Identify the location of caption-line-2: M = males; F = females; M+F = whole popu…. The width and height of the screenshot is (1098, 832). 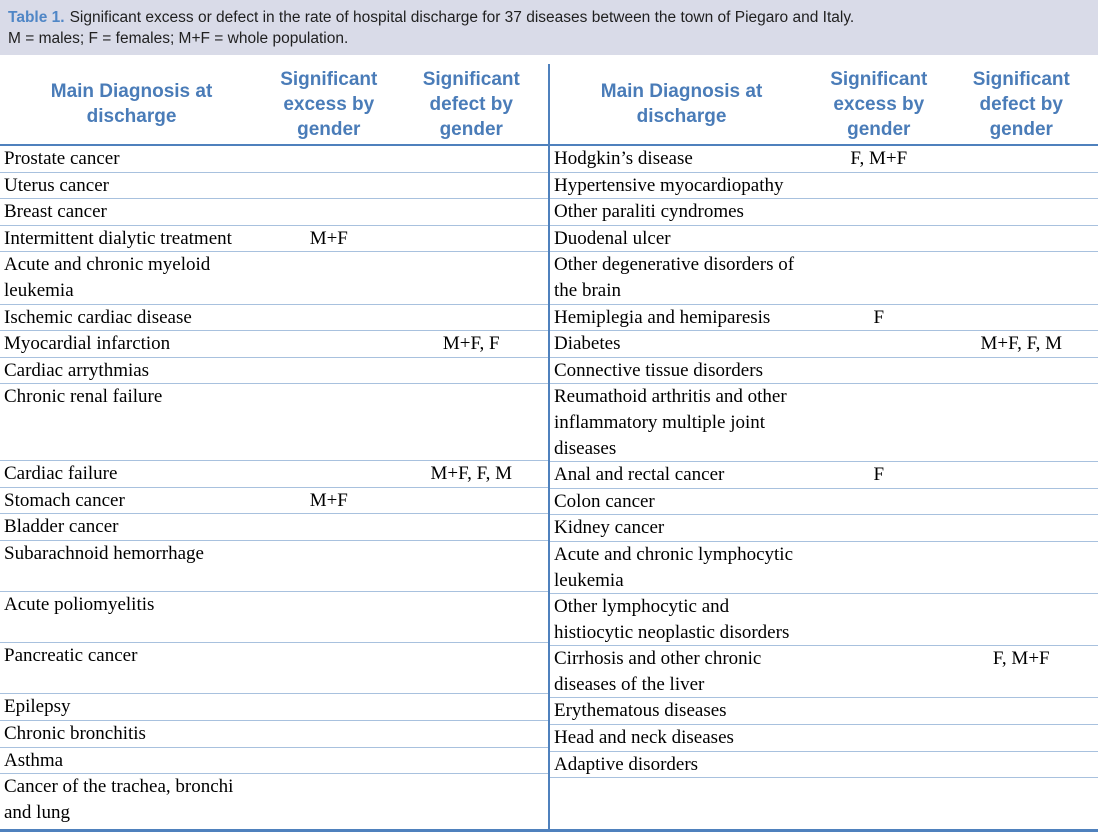
(178, 38).